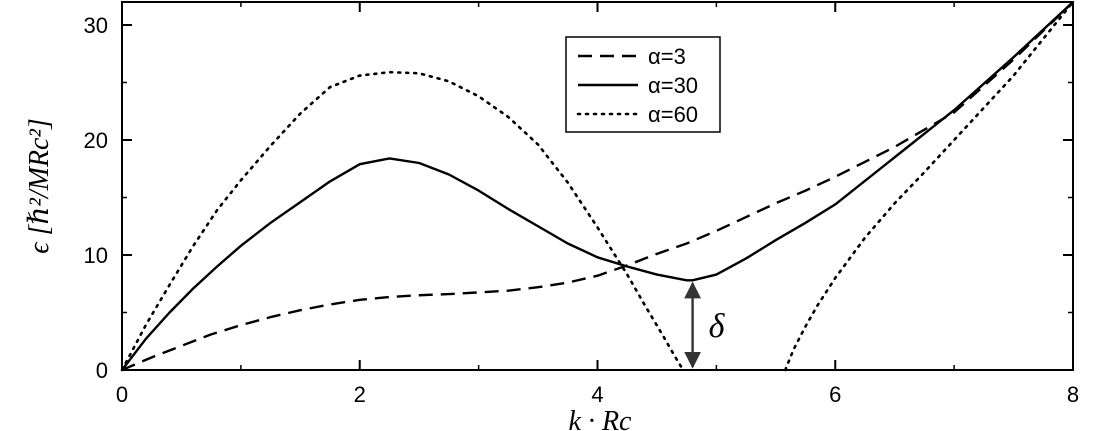 Image resolution: width=1098 pixels, height=431 pixels. What do you see at coordinates (673, 85) in the screenshot?
I see `legend-label-alpha-30: α=30` at bounding box center [673, 85].